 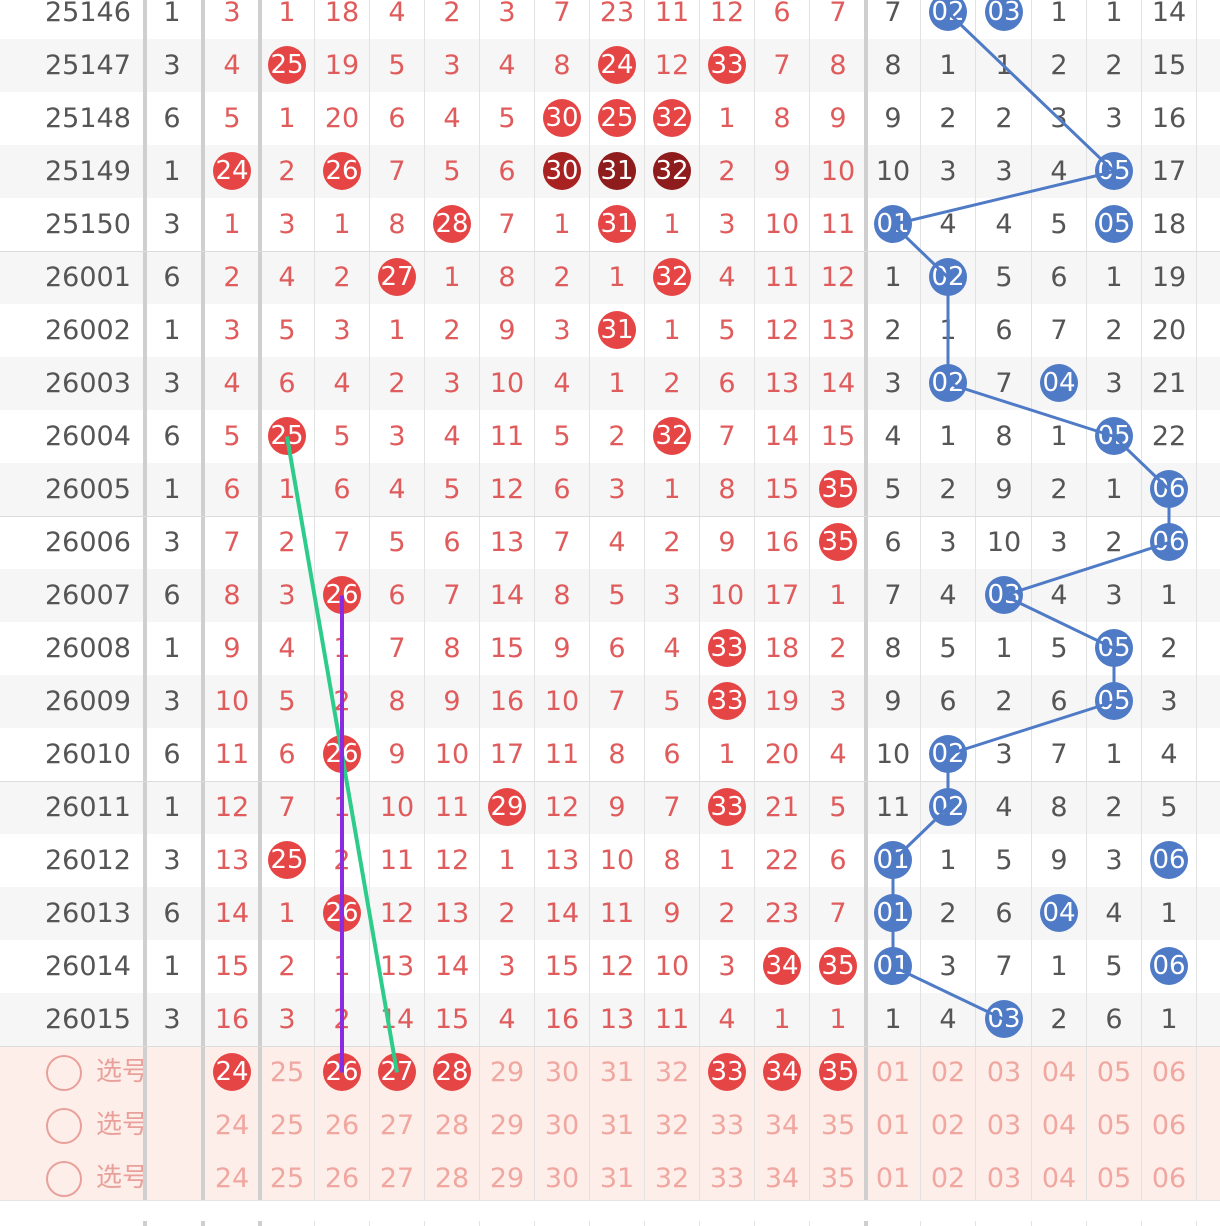 What do you see at coordinates (1114, 224) in the screenshot?
I see `blue-omission-cell: 05` at bounding box center [1114, 224].